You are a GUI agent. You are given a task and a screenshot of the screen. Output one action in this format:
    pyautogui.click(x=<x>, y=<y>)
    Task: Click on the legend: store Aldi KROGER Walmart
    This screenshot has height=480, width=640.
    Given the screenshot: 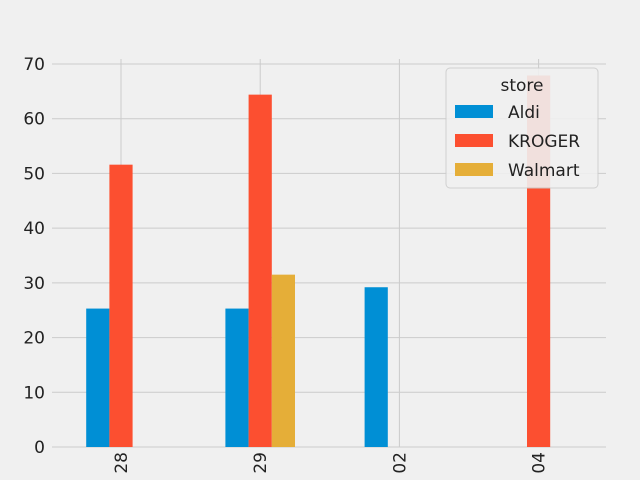 What is the action you would take?
    pyautogui.click(x=522, y=128)
    